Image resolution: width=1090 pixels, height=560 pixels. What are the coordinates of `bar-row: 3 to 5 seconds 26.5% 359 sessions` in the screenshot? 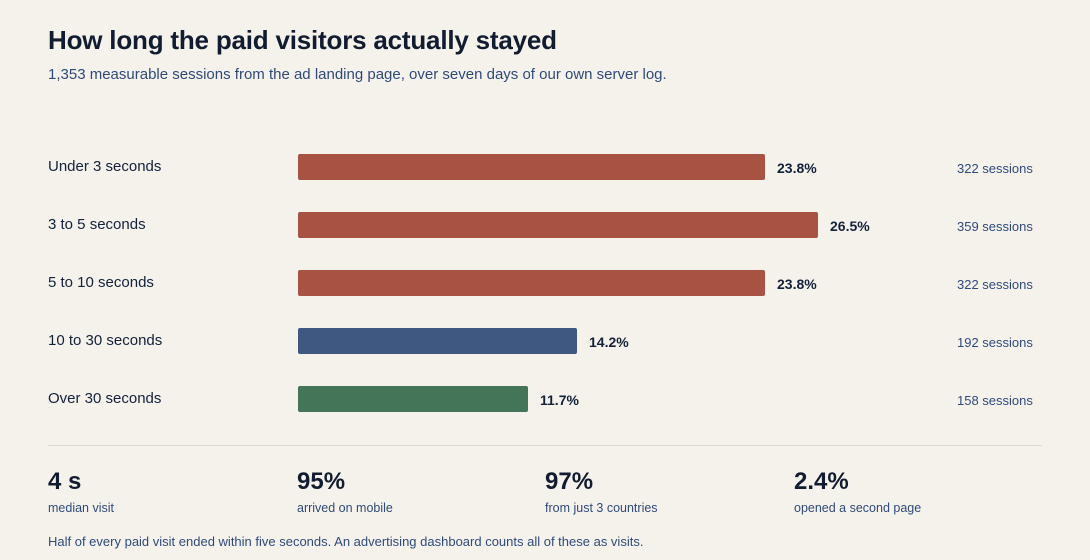 It's located at (545, 225).